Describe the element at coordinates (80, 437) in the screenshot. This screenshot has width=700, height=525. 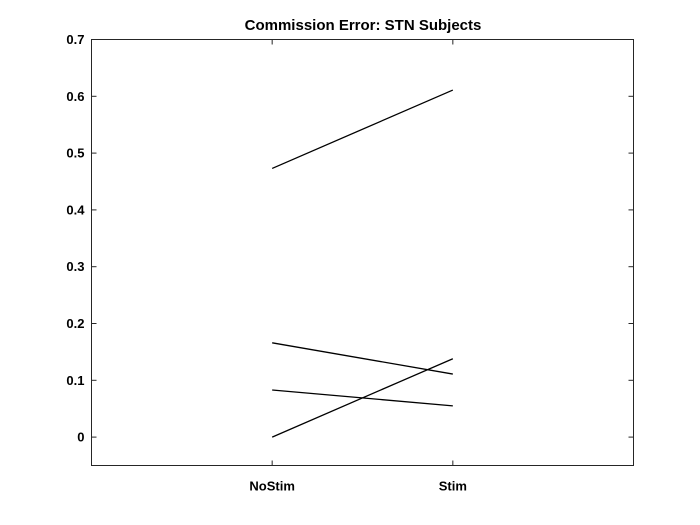
I see `y-tick-label: 0` at that location.